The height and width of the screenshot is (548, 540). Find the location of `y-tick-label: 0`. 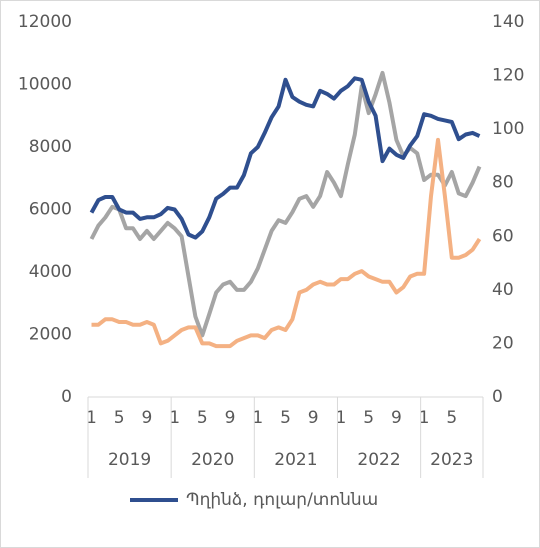

y-tick-label: 0 is located at coordinates (66, 397).